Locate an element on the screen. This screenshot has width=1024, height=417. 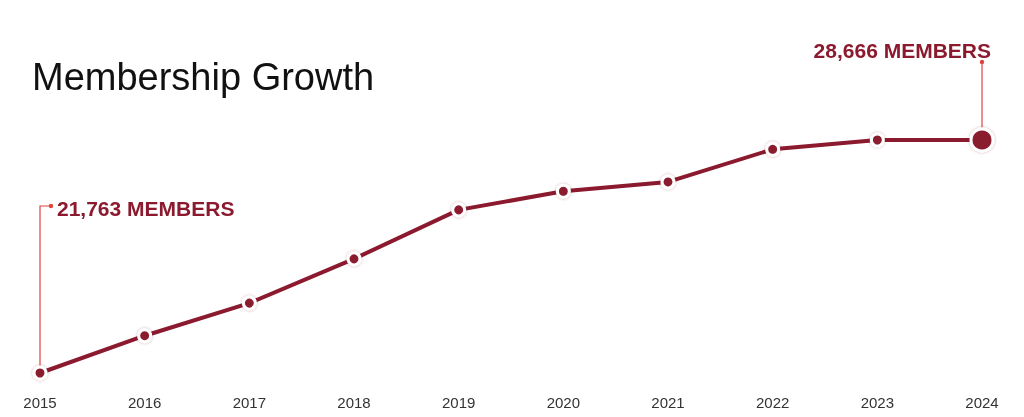
x-tick-label: 2021 is located at coordinates (668, 402).